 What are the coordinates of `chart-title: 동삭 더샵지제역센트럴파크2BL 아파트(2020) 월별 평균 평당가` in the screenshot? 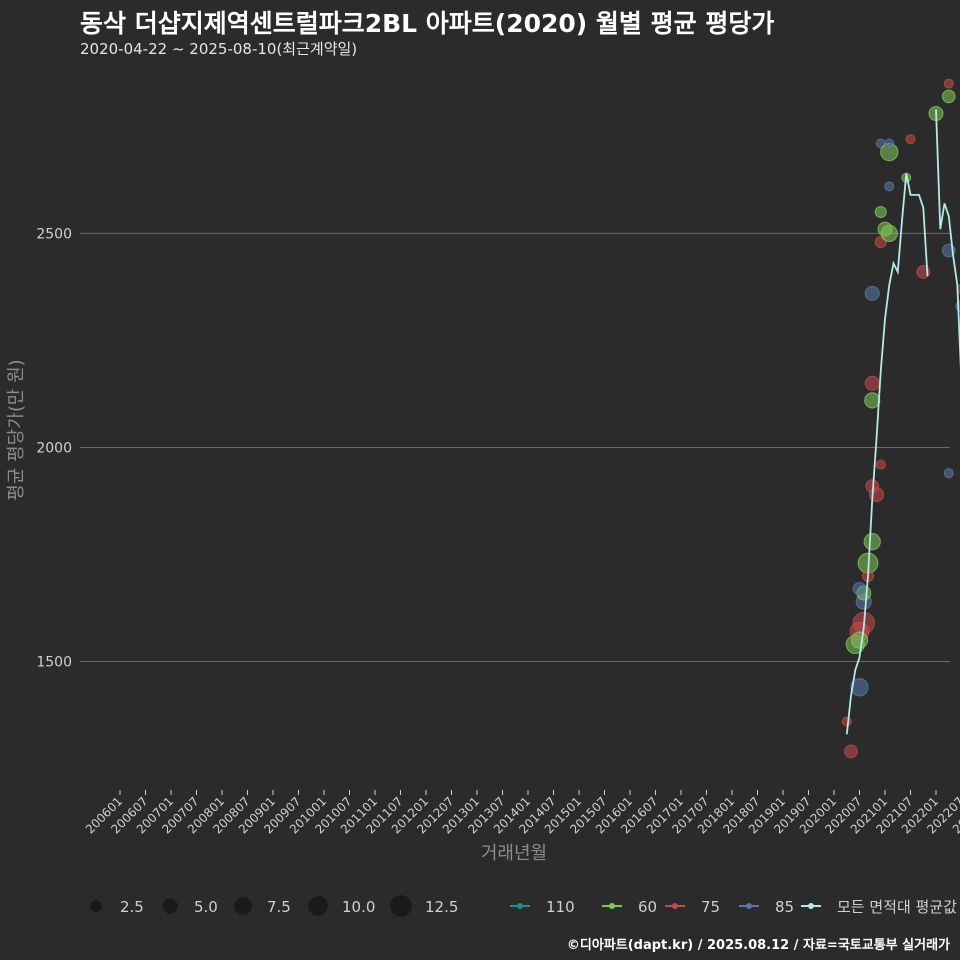 It's located at (427, 23).